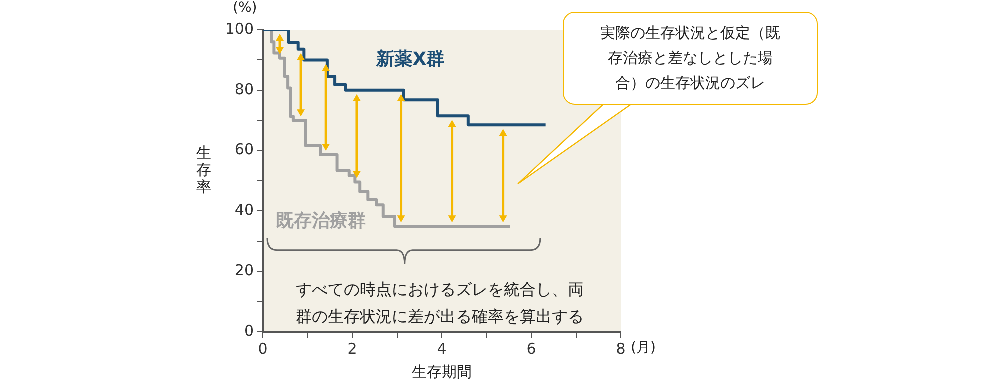 The height and width of the screenshot is (382, 1000). What do you see at coordinates (244, 270) in the screenshot?
I see `y-tick-label: 20` at bounding box center [244, 270].